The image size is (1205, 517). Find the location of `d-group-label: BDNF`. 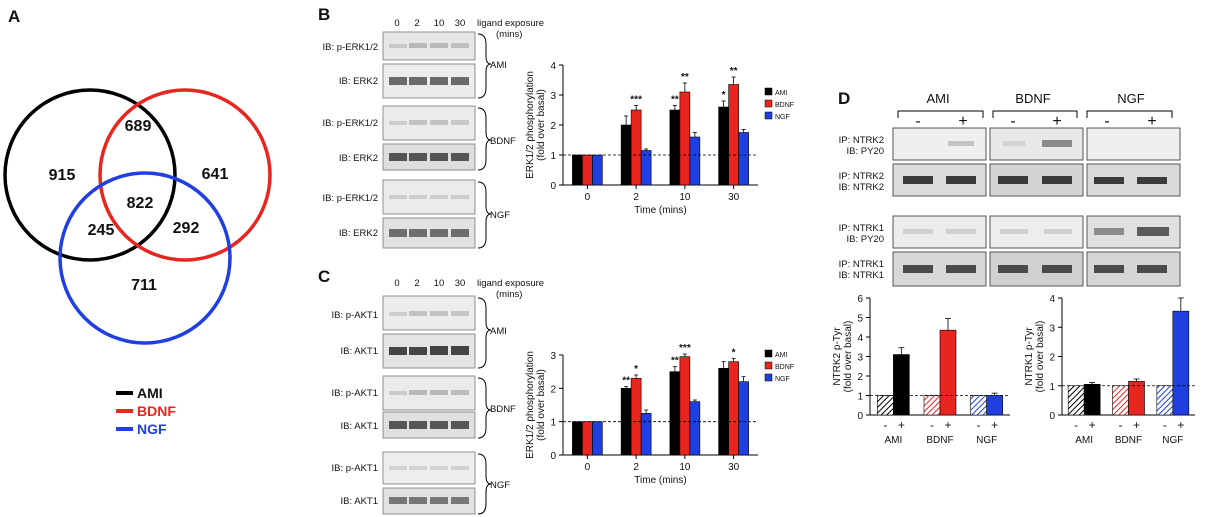

d-group-label: BDNF is located at coordinates (1032, 98).